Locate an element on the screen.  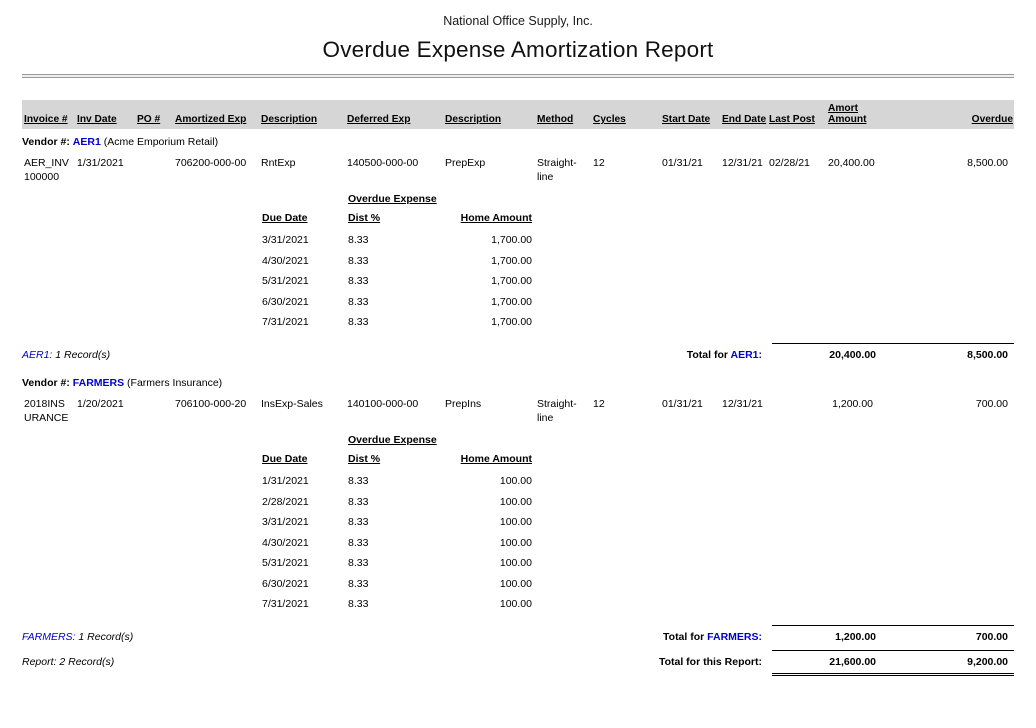
vendor-total-label: Total for FARMERS: is located at coordinates (712, 634).